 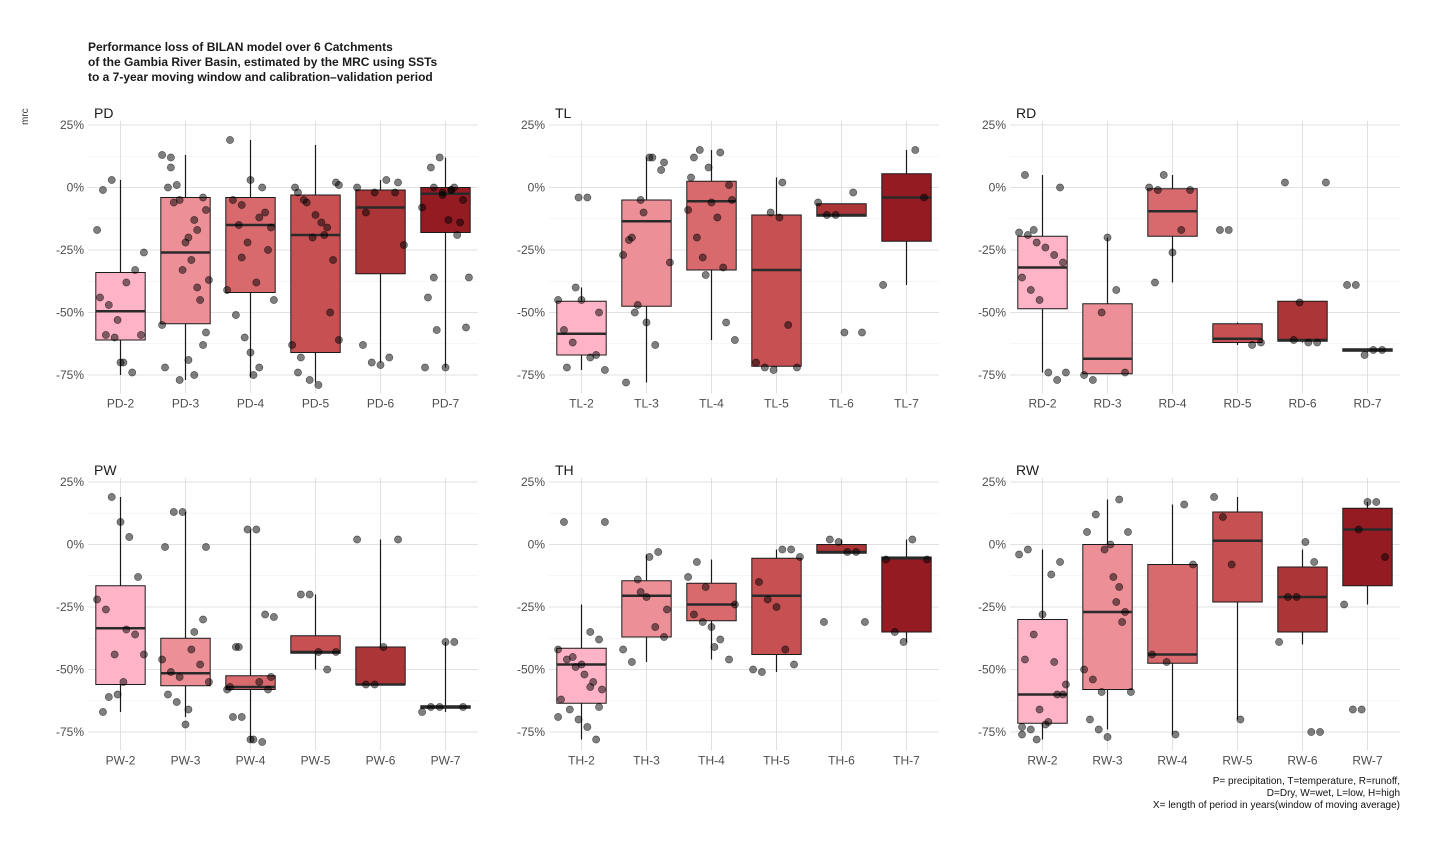 I want to click on x-tick-label: RD-7, so click(x=1367, y=404).